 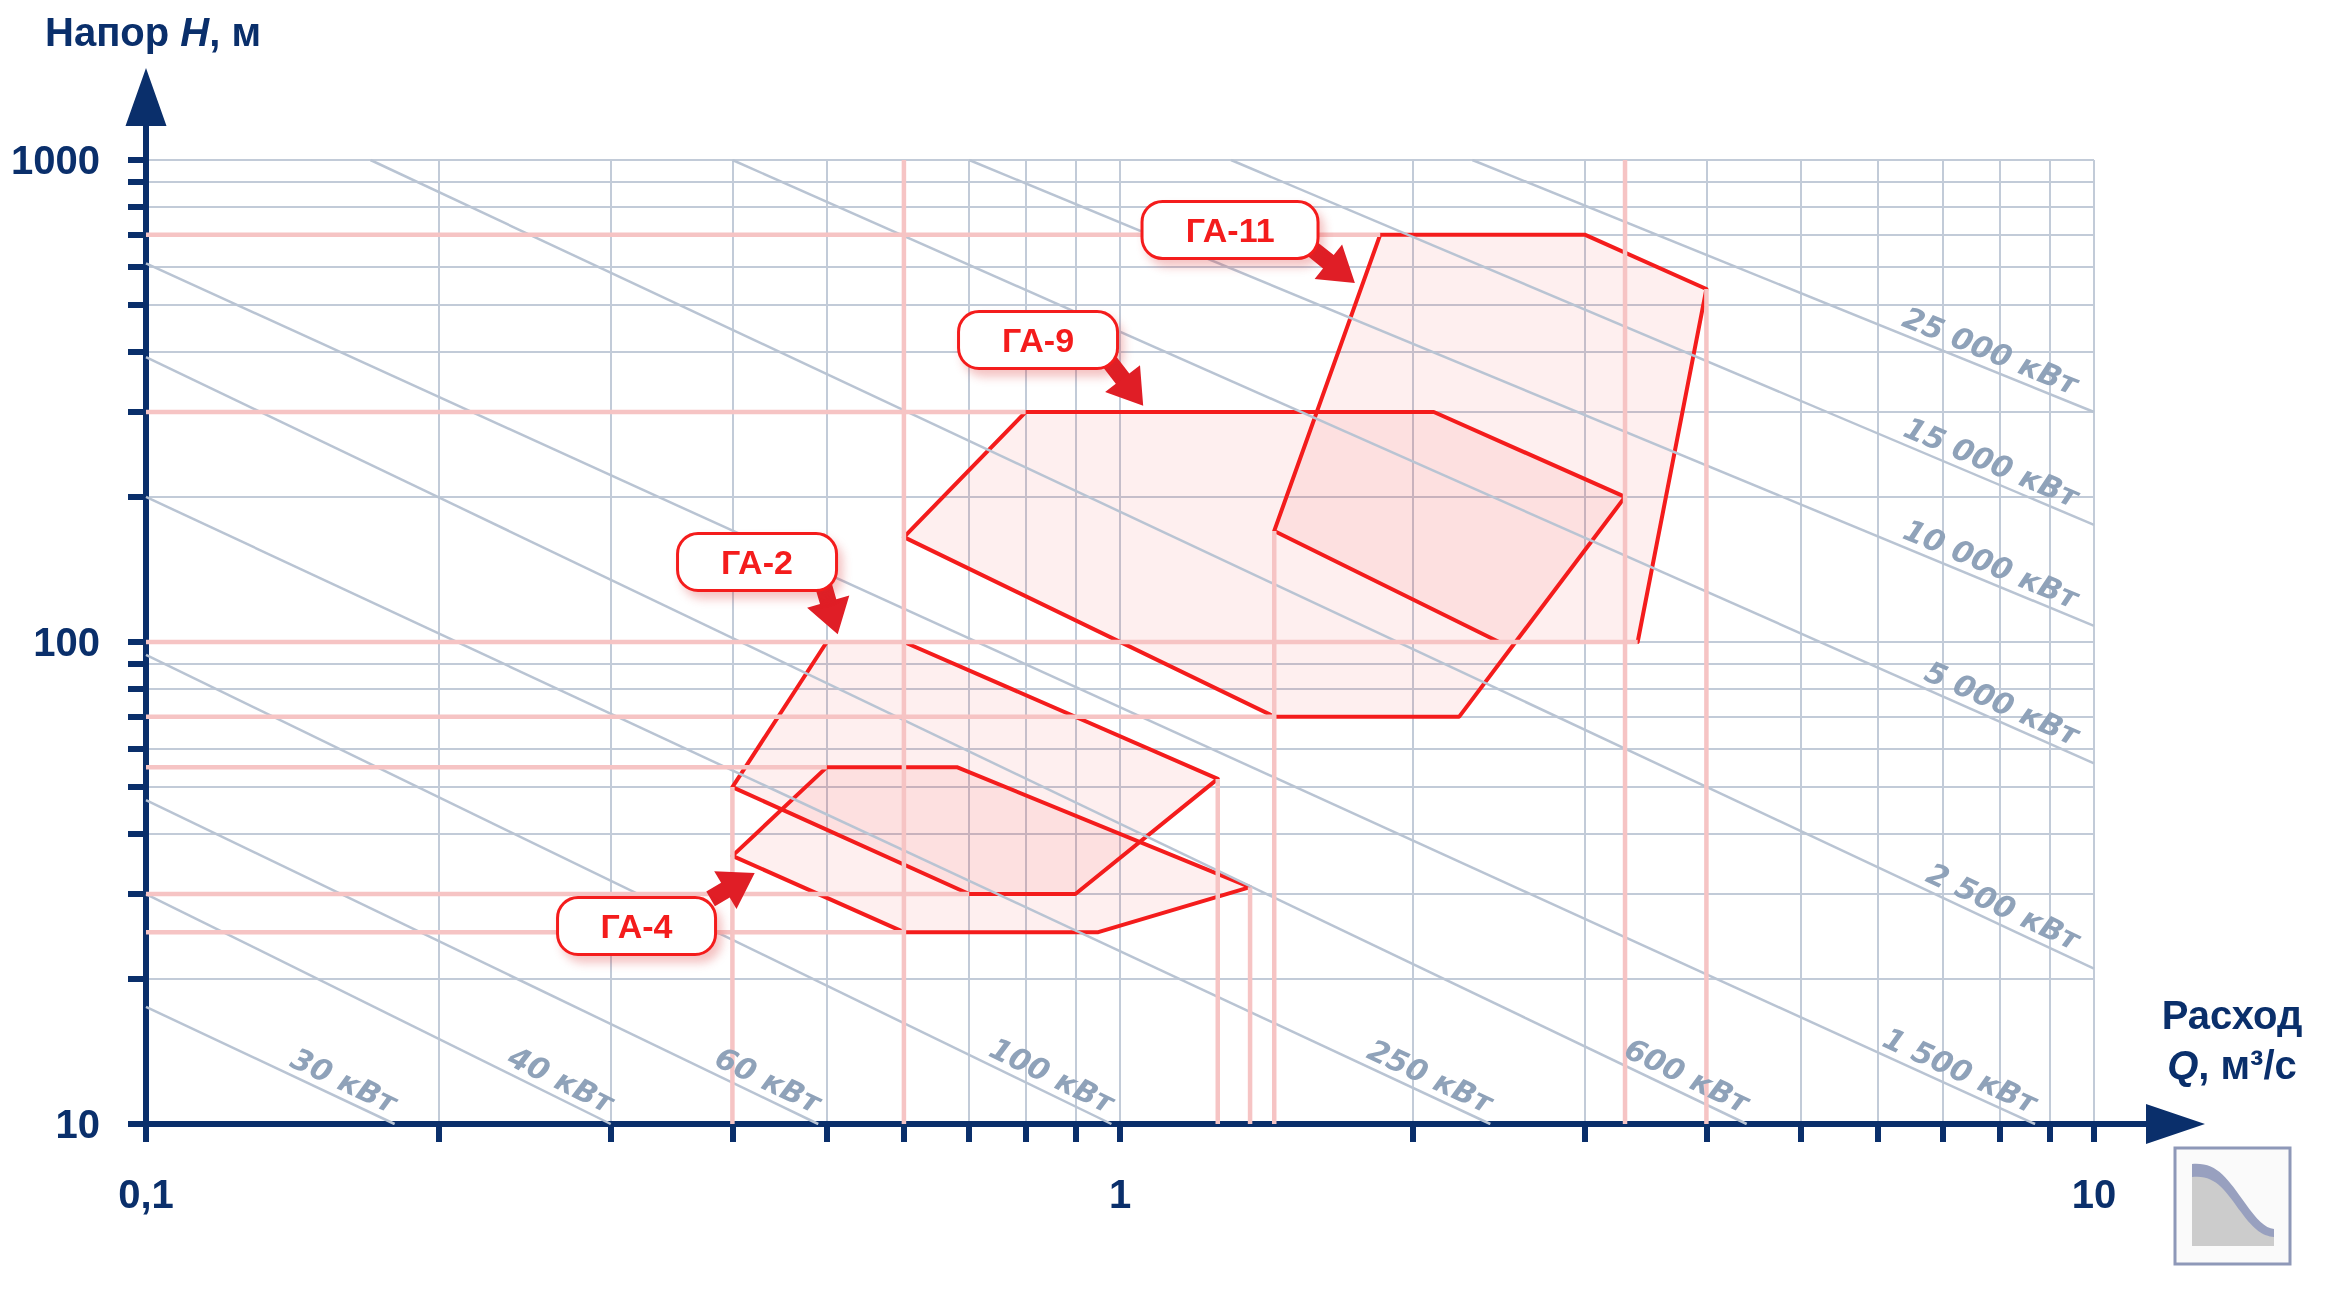 What do you see at coordinates (146, 1194) in the screenshot?
I see `x-tick-label: 0,1` at bounding box center [146, 1194].